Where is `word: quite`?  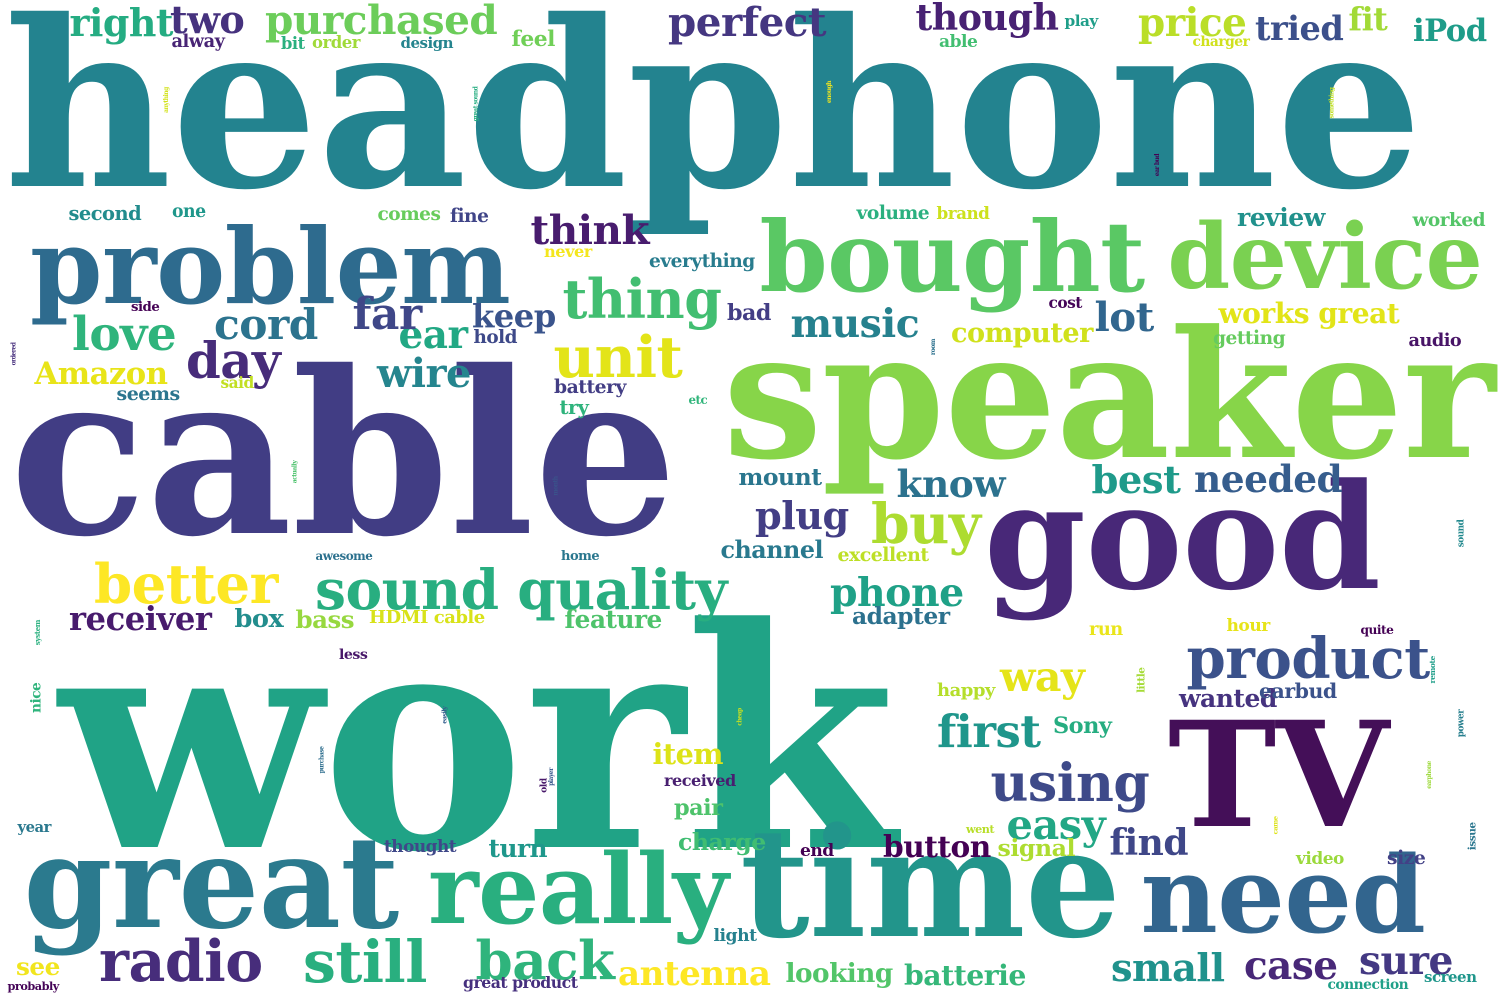 word: quite is located at coordinates (1377, 630).